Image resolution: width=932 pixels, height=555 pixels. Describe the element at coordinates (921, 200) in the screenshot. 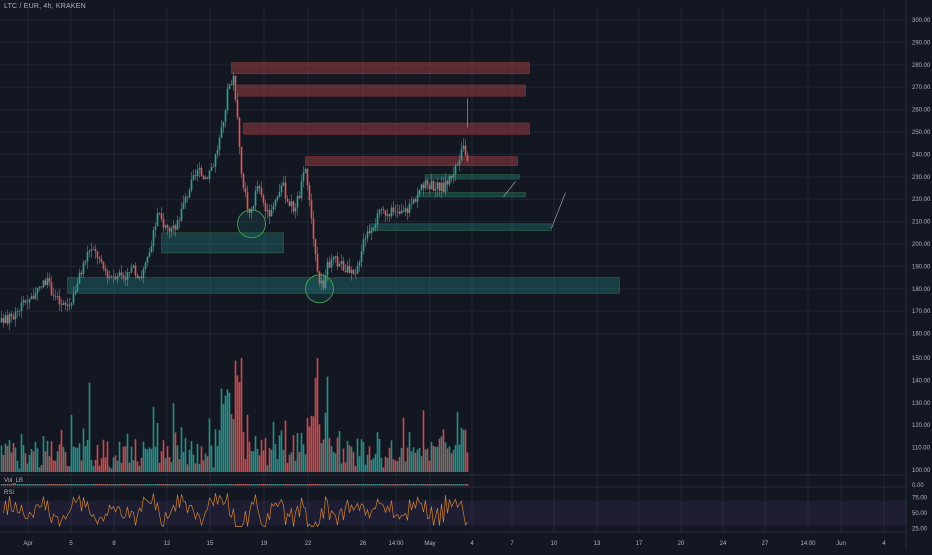

I see `price-tick-6: 220.00` at that location.